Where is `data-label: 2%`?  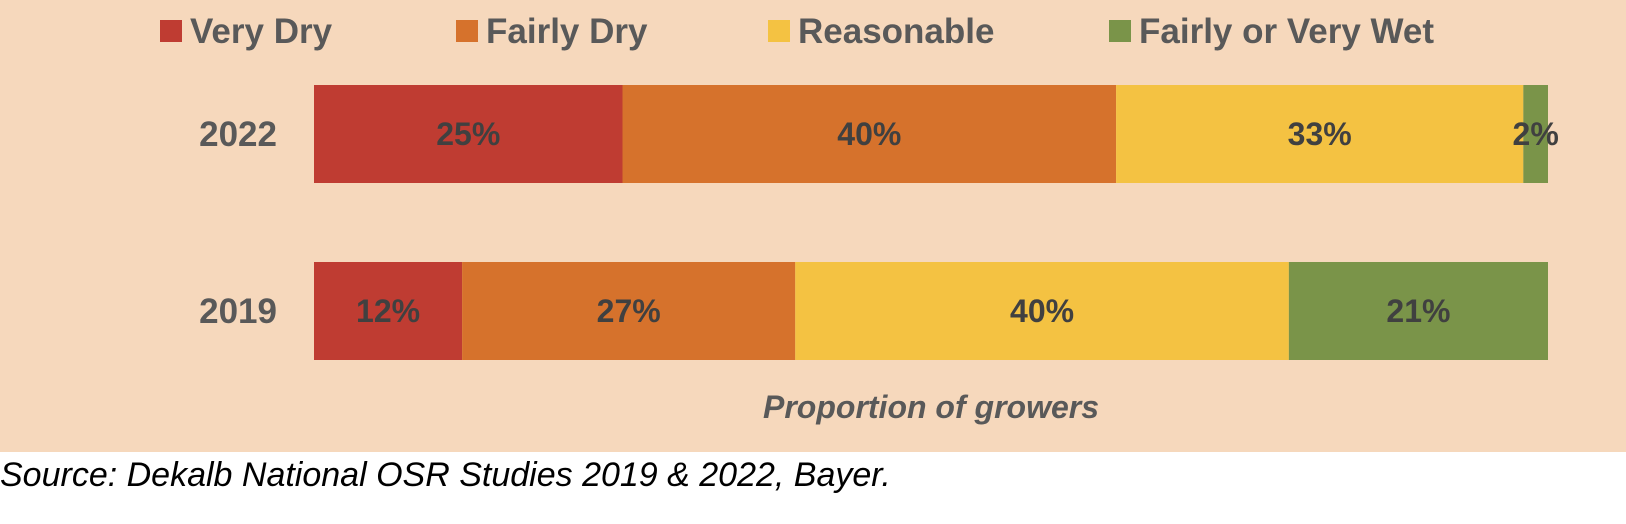
data-label: 2% is located at coordinates (1536, 134).